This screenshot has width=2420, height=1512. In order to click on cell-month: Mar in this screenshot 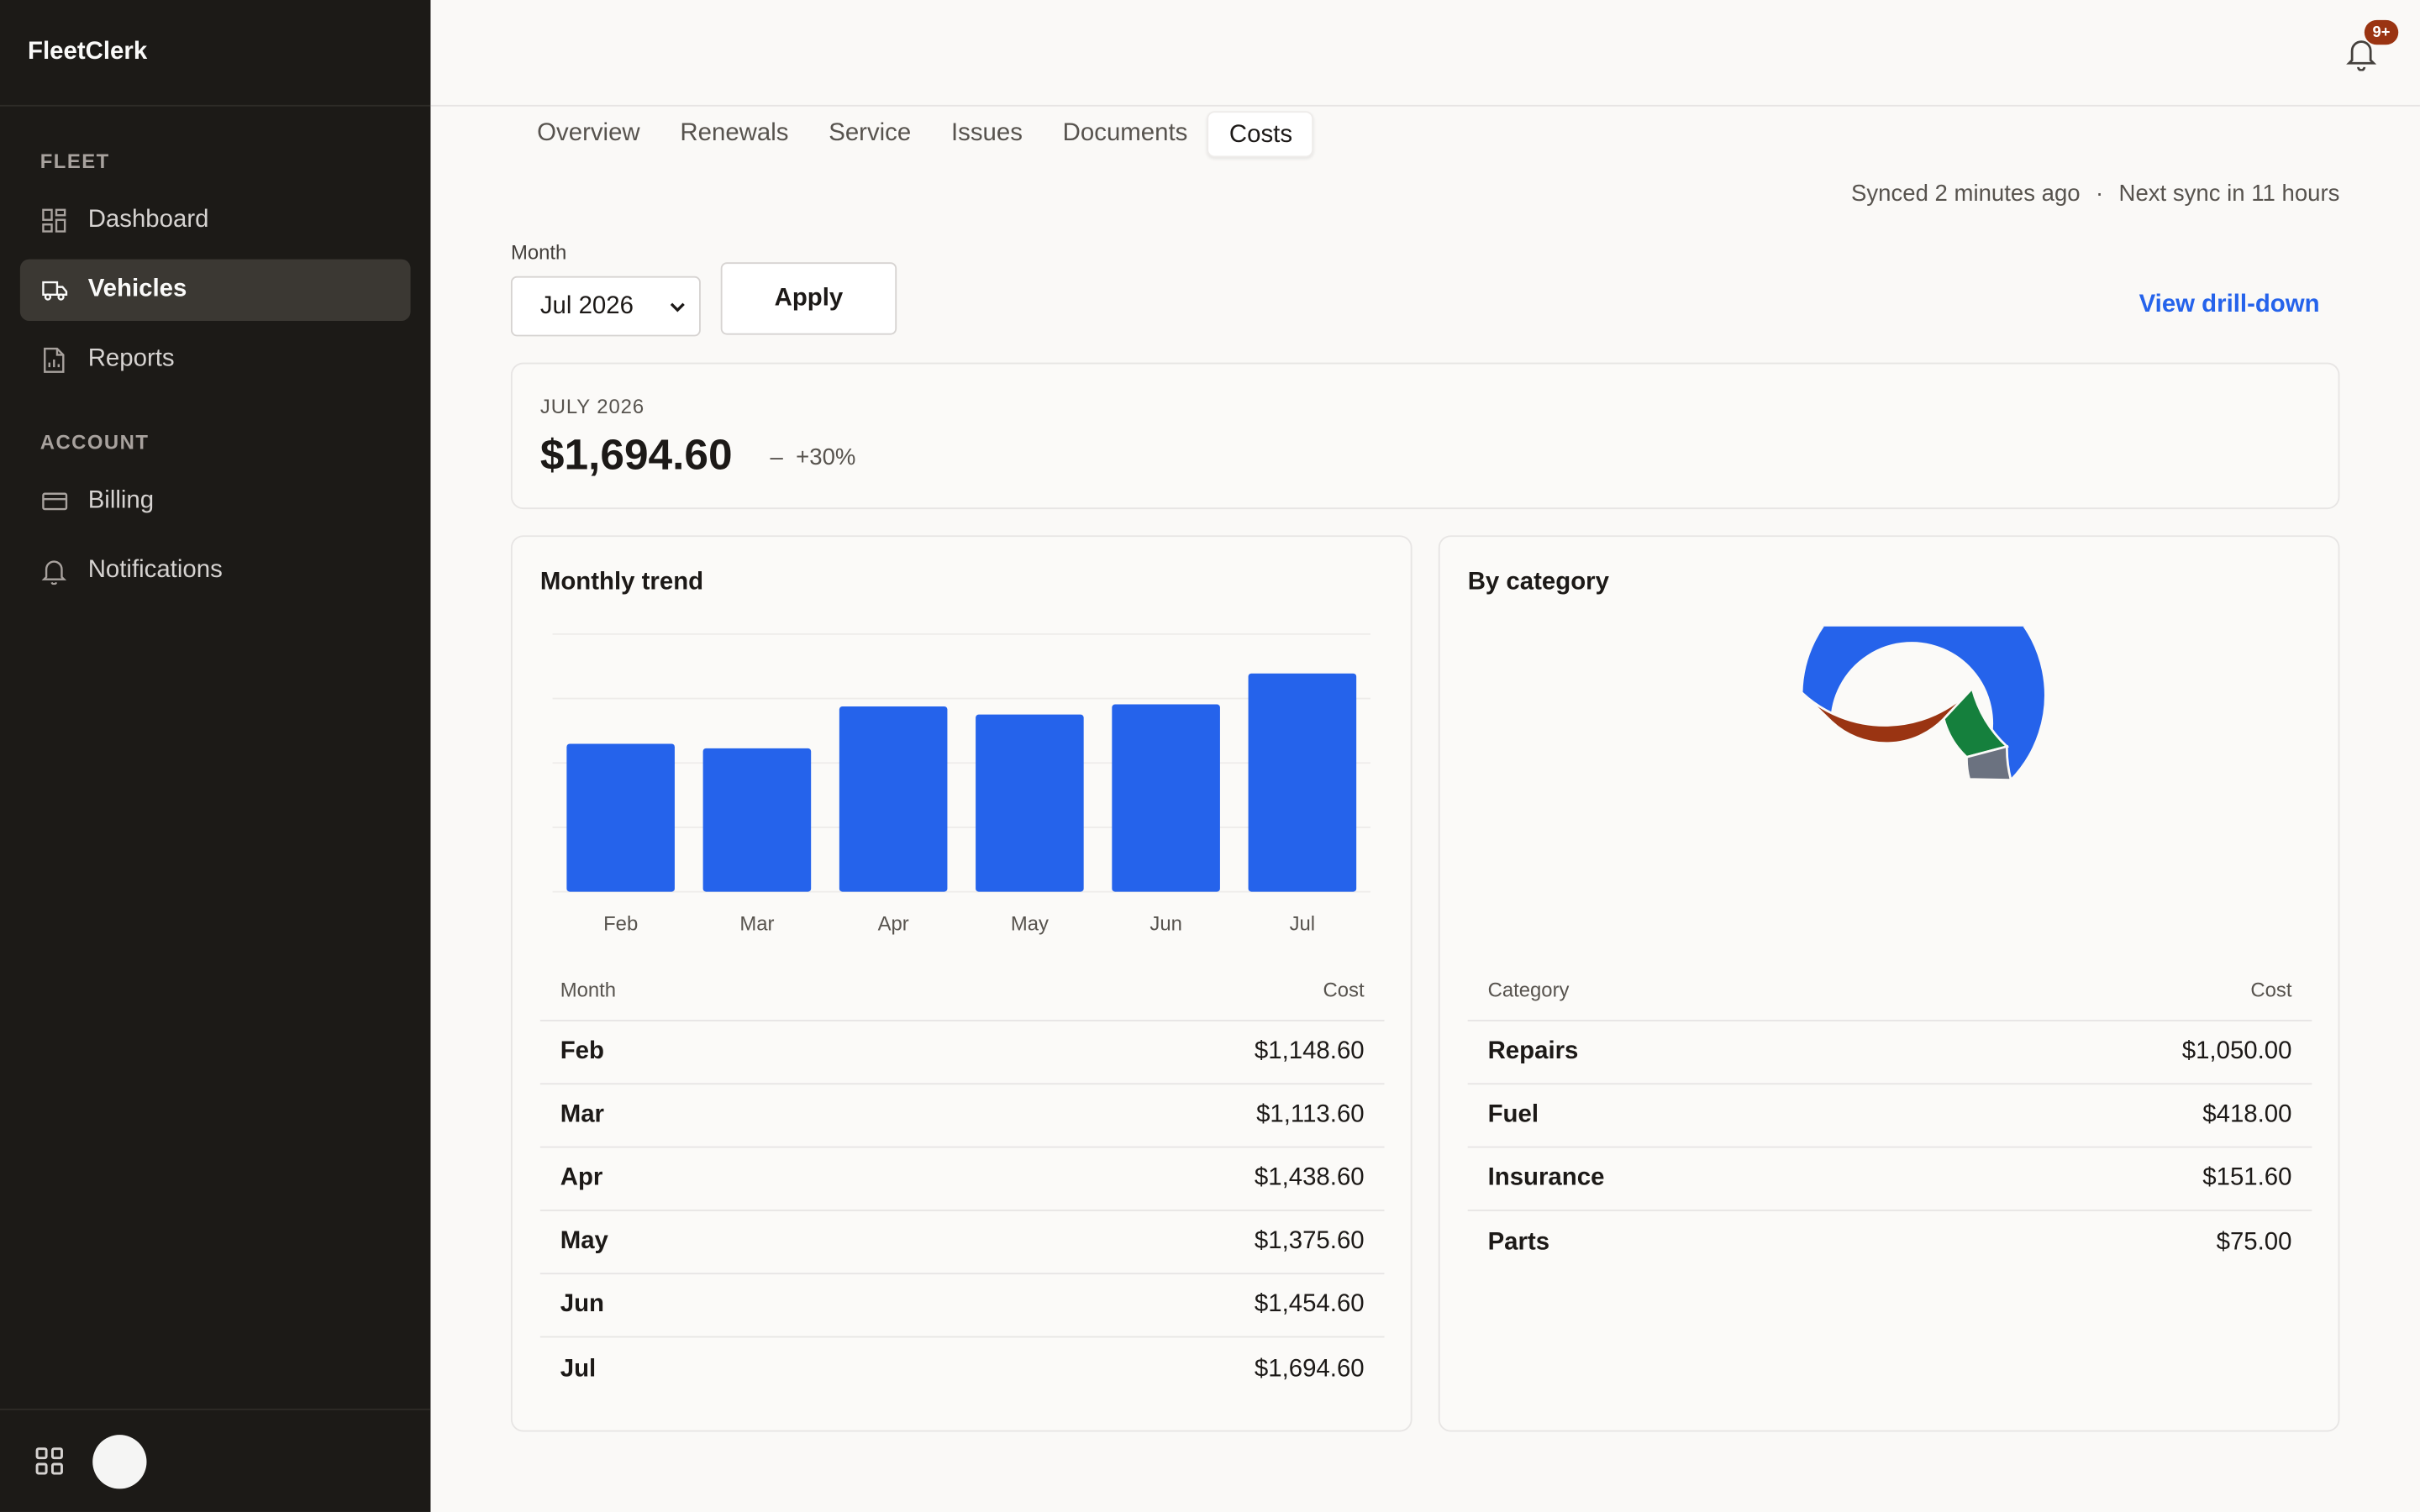, I will do `click(582, 1114)`.